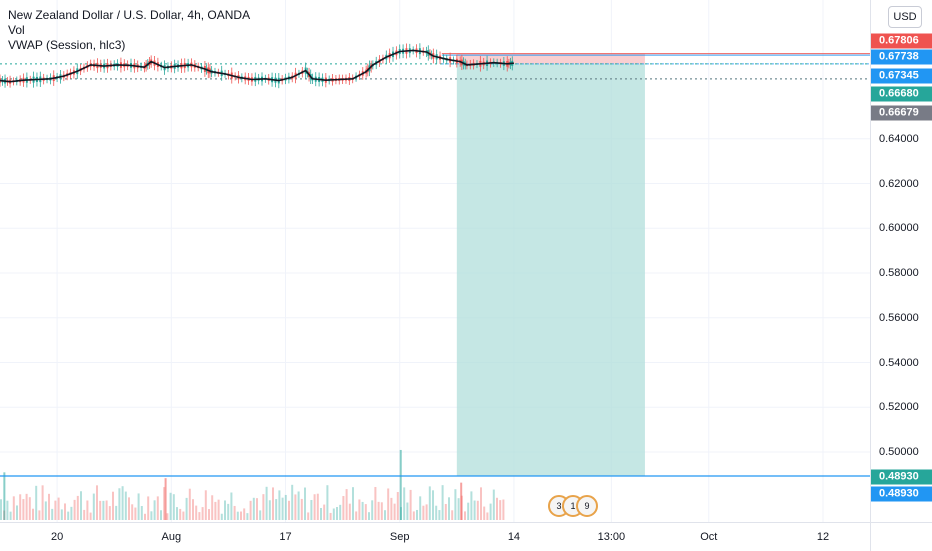 Image resolution: width=932 pixels, height=551 pixels. Describe the element at coordinates (257, 66) in the screenshot. I see `vwap-line` at that location.